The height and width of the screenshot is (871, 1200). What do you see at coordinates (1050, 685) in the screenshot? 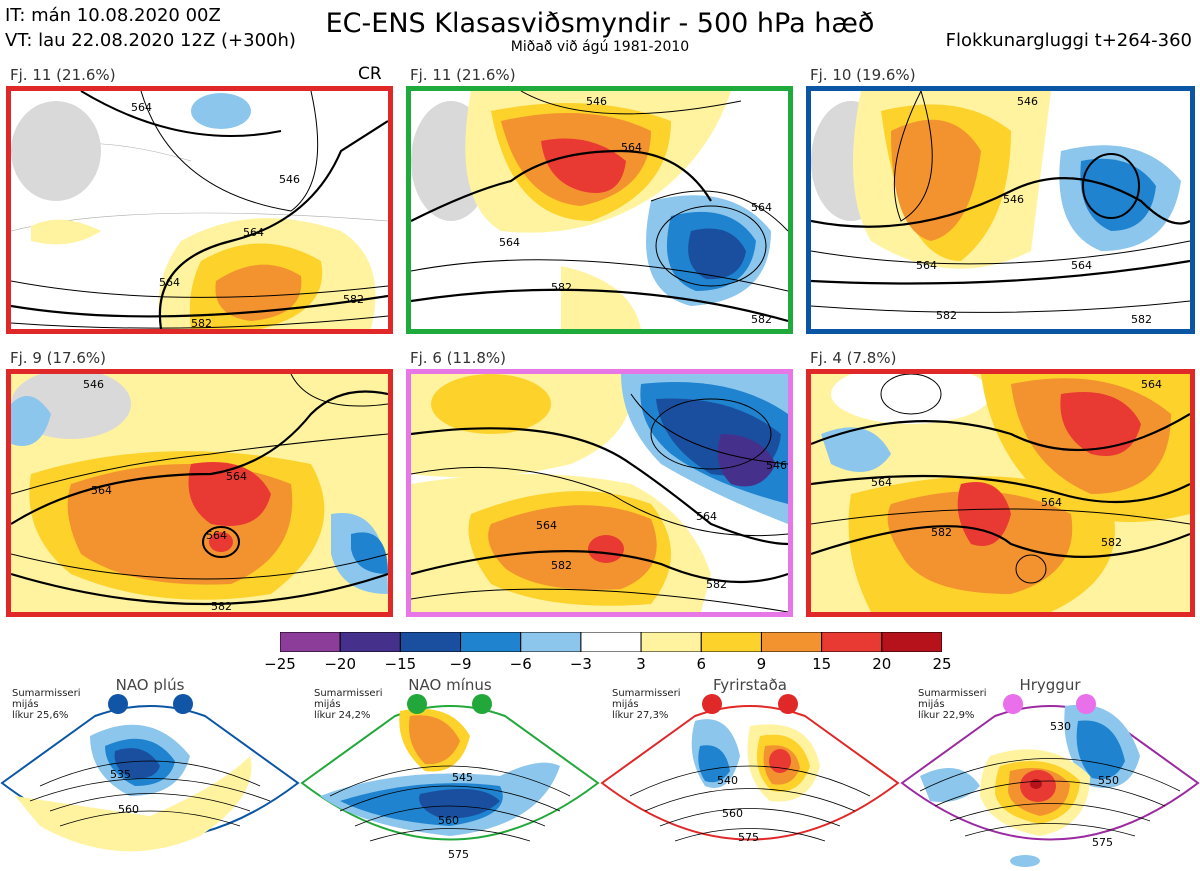
I see `regime-title: Hryggur` at bounding box center [1050, 685].